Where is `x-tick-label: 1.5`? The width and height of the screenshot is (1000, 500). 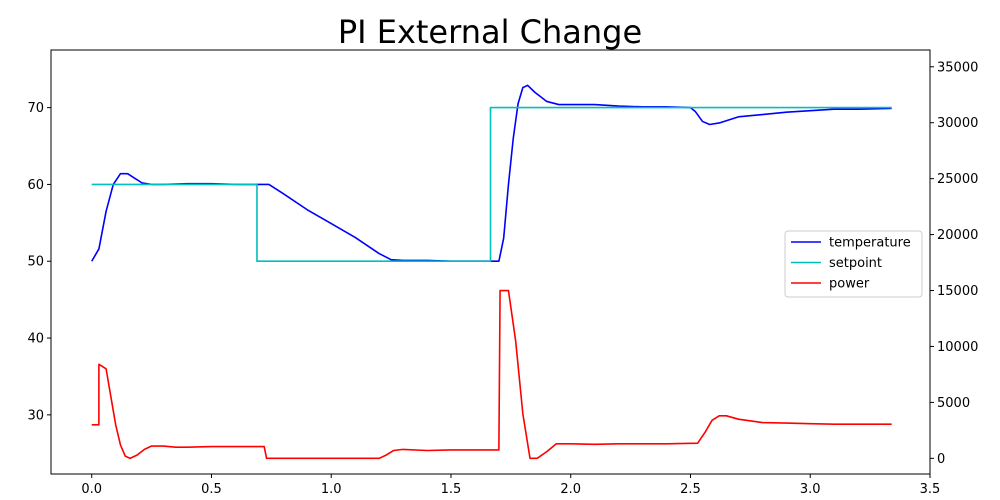
x-tick-label: 1.5 is located at coordinates (451, 489).